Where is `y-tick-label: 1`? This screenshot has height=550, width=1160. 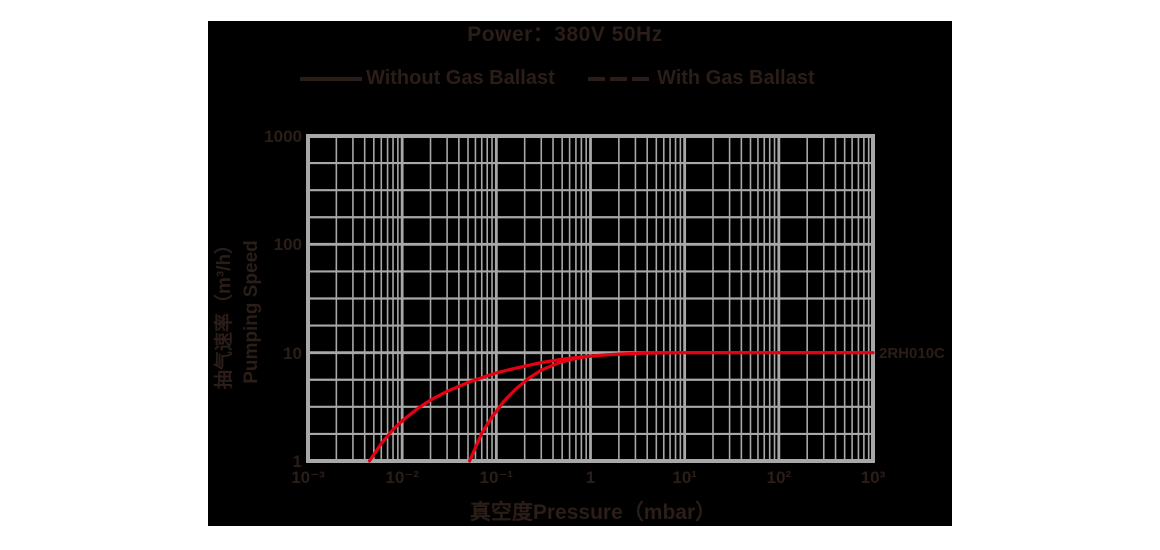 y-tick-label: 1 is located at coordinates (297, 461).